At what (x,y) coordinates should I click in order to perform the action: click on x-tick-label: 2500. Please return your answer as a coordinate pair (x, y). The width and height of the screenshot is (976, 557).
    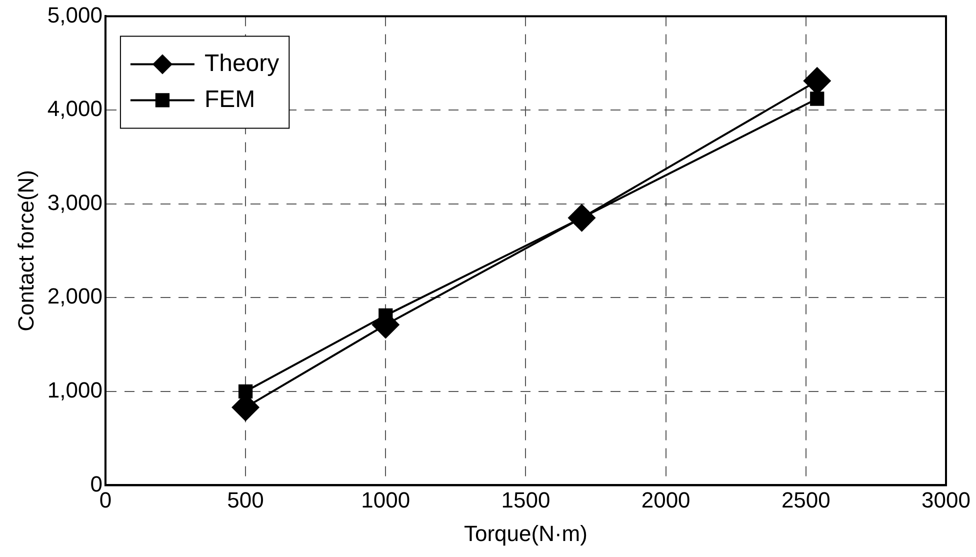
    Looking at the image, I should click on (805, 499).